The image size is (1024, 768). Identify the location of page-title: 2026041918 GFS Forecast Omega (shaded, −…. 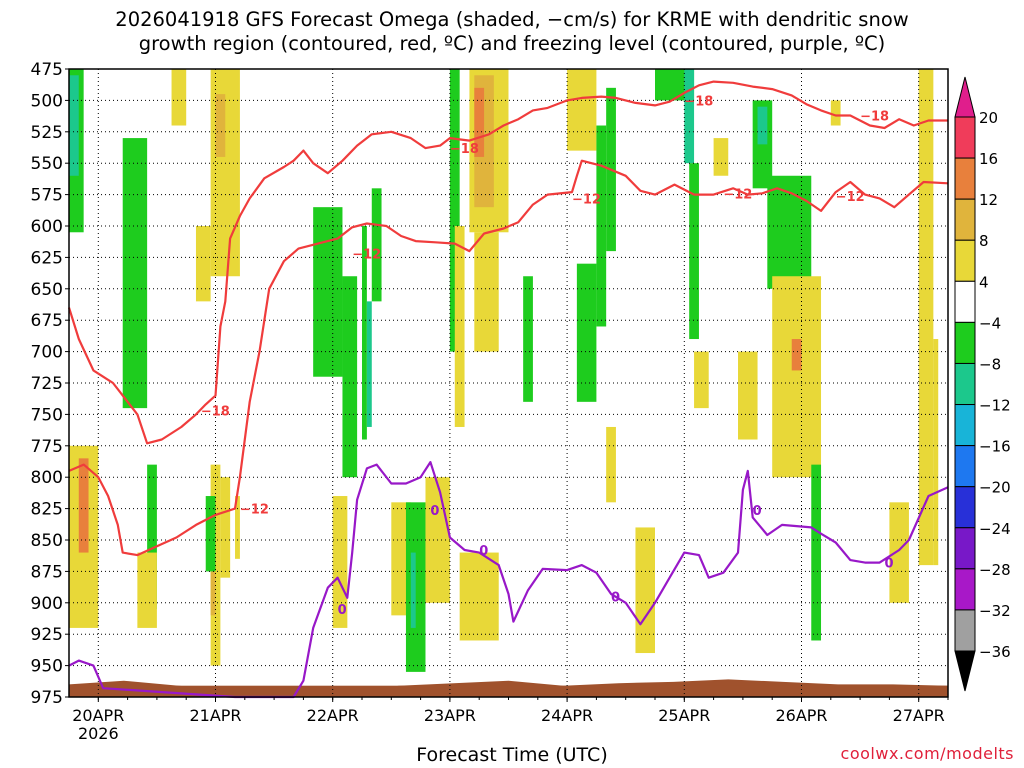
(512, 32).